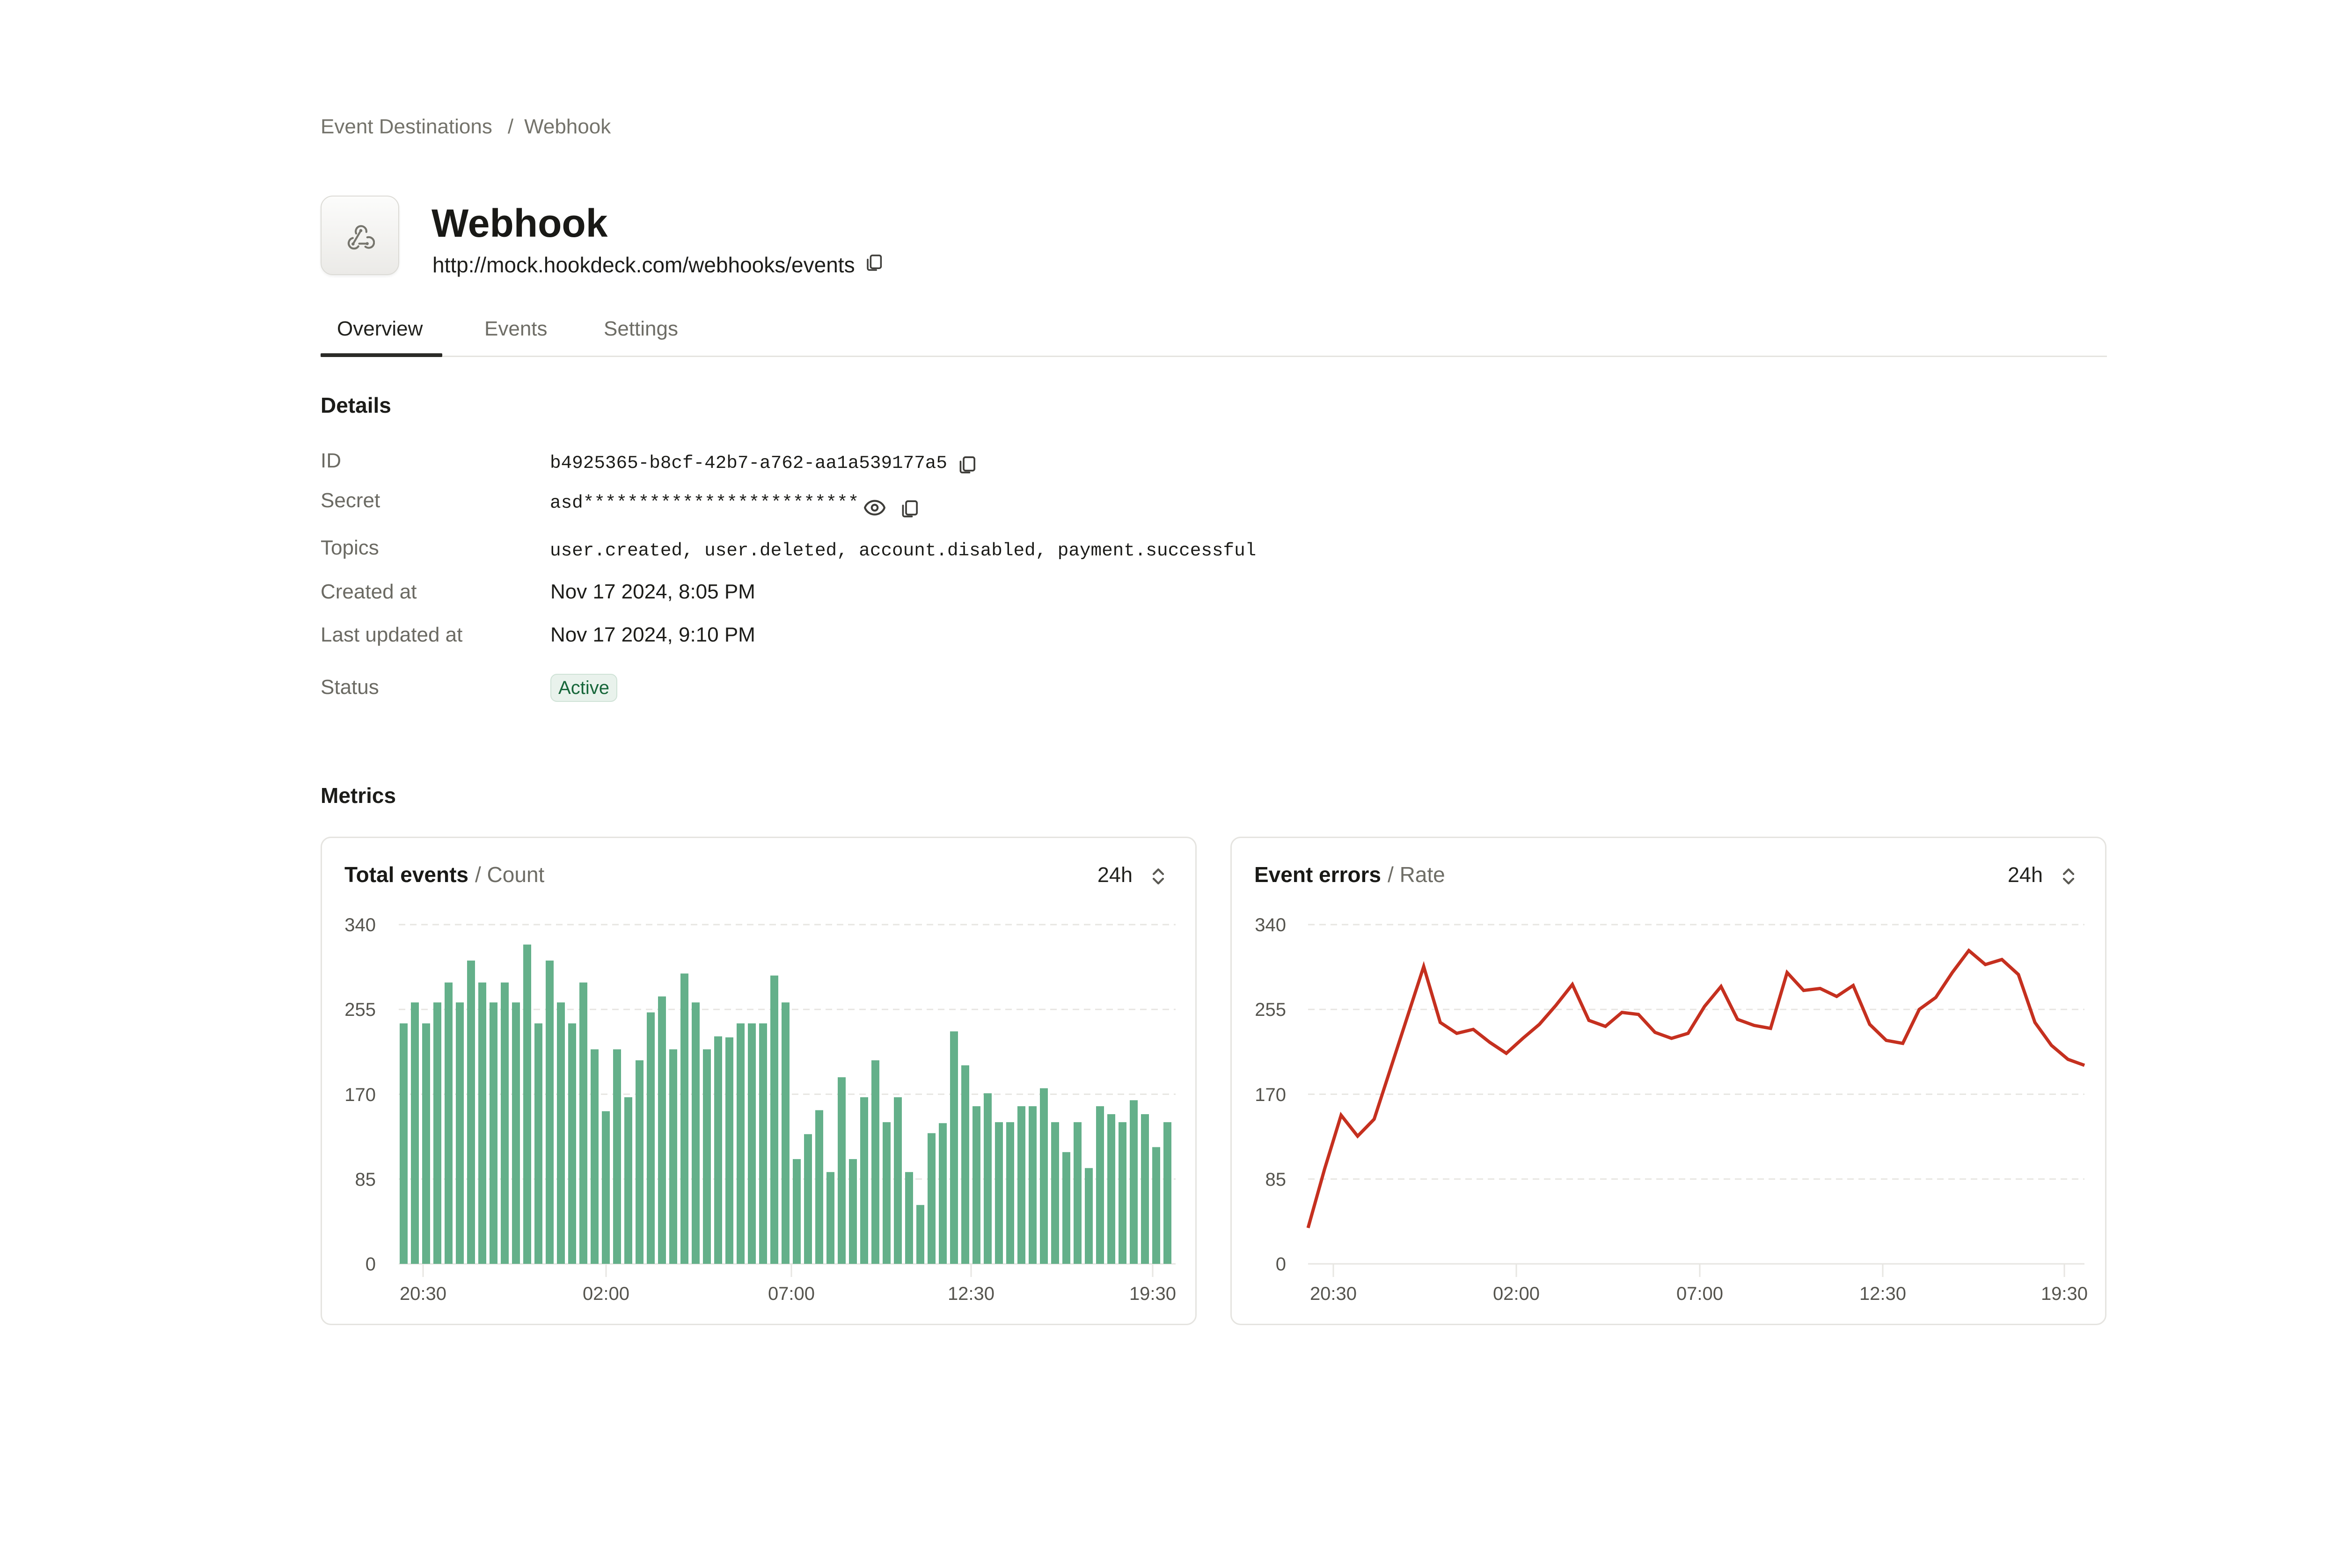 This screenshot has width=2340, height=1568. Describe the element at coordinates (1349, 874) in the screenshot. I see `svg-text:Event errors/ Rate: Event errors / Rate` at that location.